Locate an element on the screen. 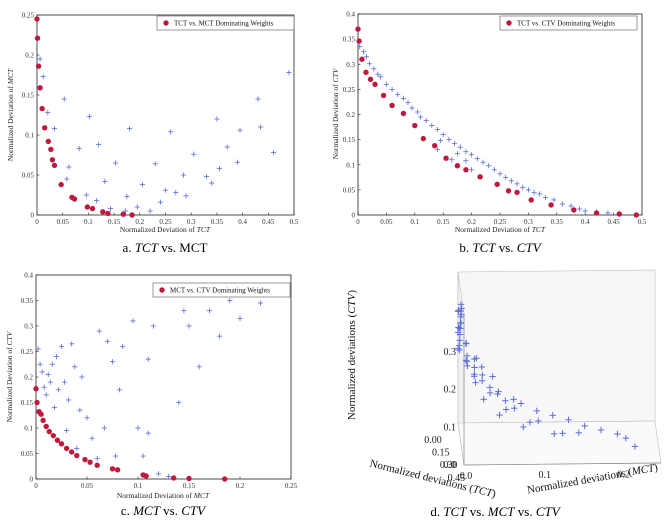 The height and width of the screenshot is (524, 667). caption-part: vs. is located at coordinates (505, 247).